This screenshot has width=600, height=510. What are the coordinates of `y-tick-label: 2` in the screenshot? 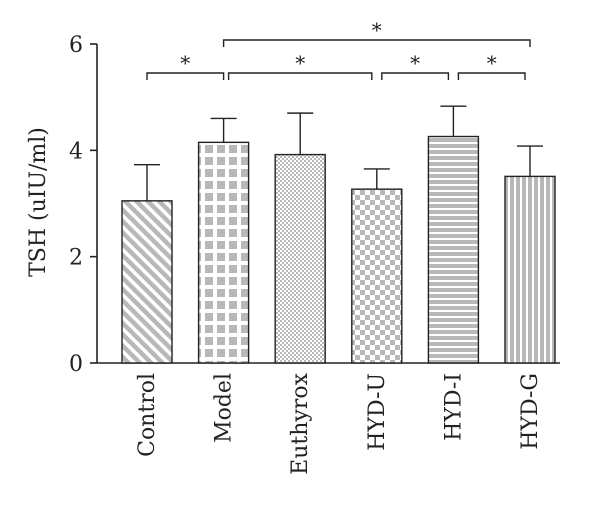 It's located at (76, 258).